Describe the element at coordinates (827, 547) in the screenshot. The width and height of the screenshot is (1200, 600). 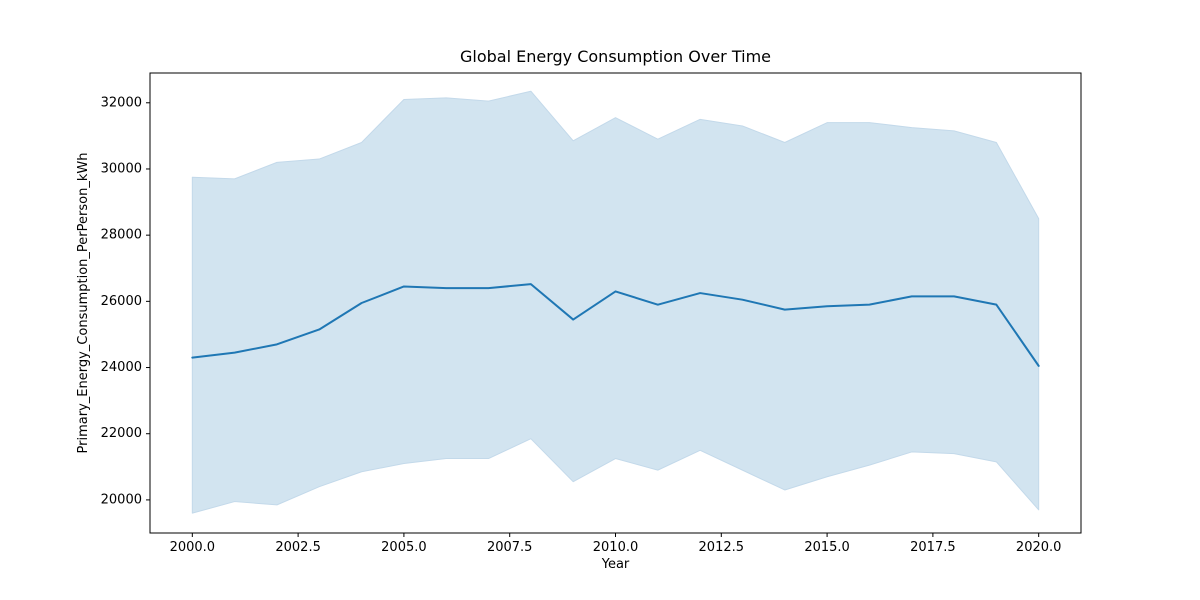
I see `x-tick-label: 2015.0` at that location.